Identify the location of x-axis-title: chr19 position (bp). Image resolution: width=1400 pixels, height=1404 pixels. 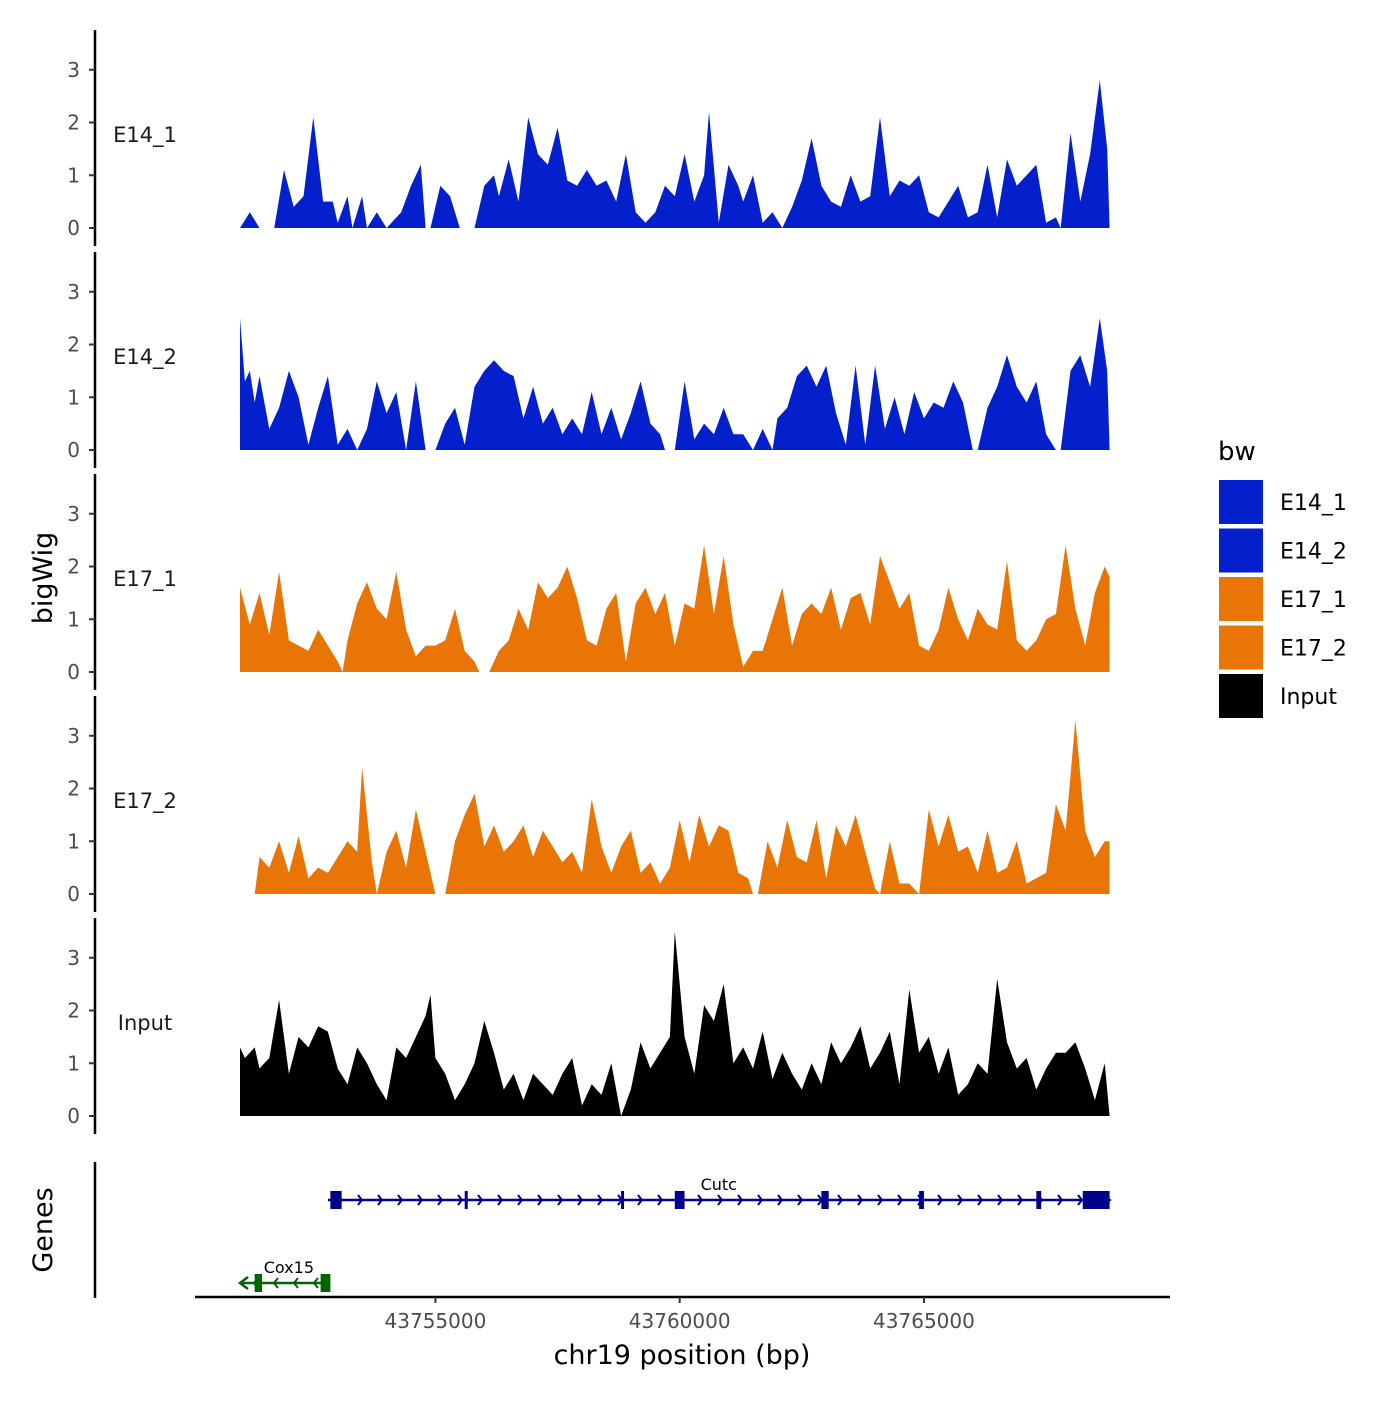
(682, 1355).